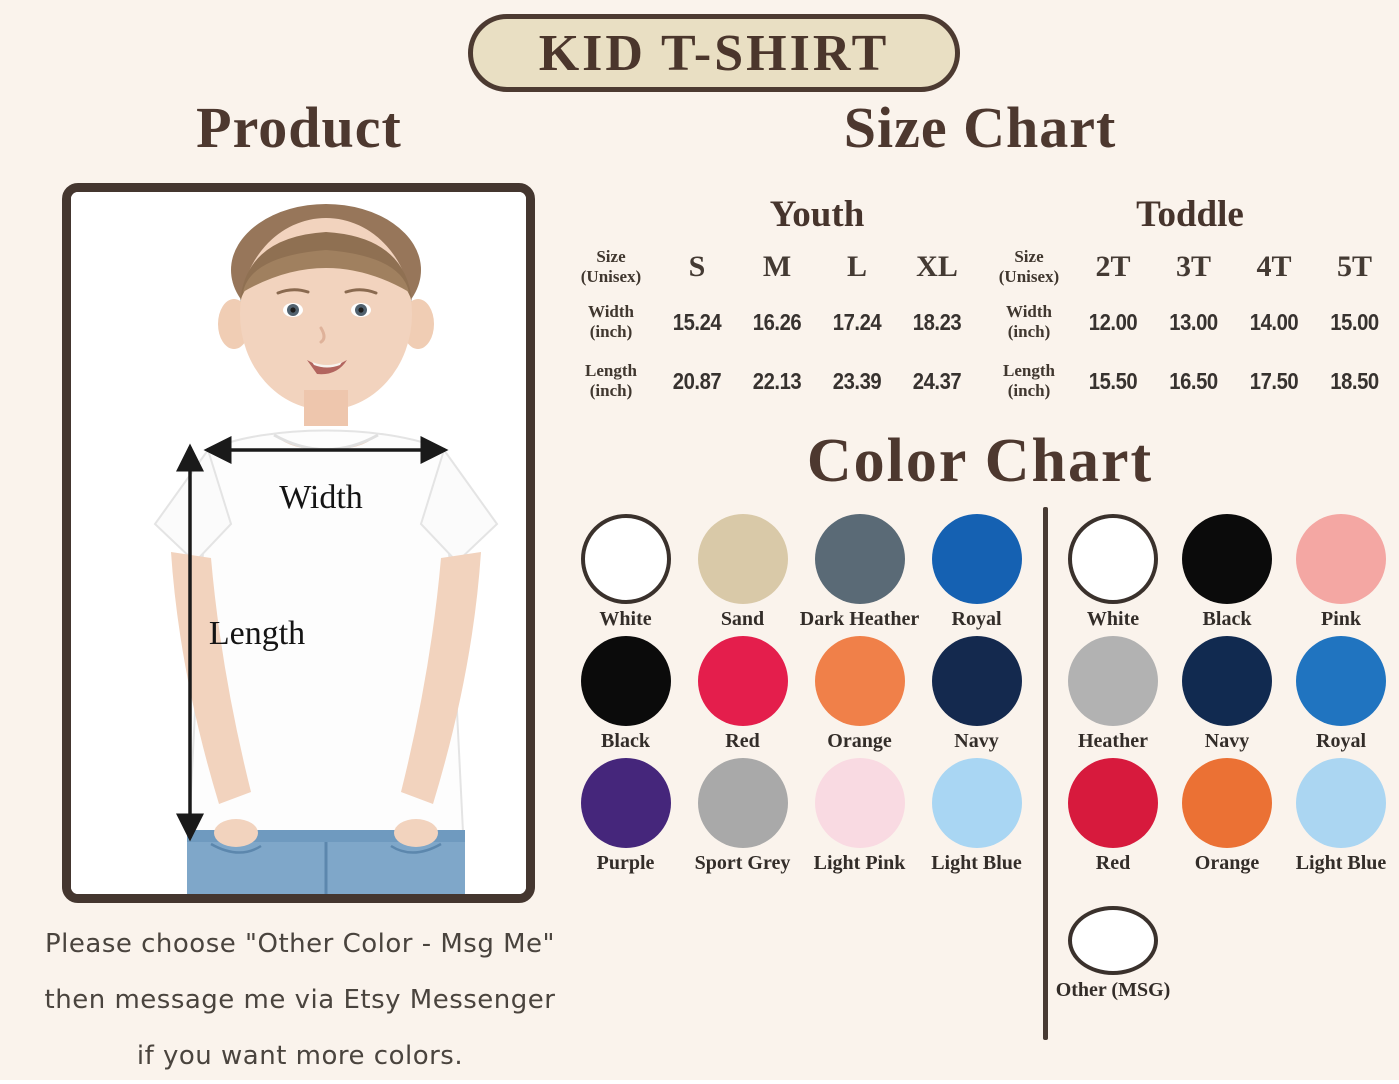  What do you see at coordinates (777, 266) in the screenshot?
I see `size-m: M` at bounding box center [777, 266].